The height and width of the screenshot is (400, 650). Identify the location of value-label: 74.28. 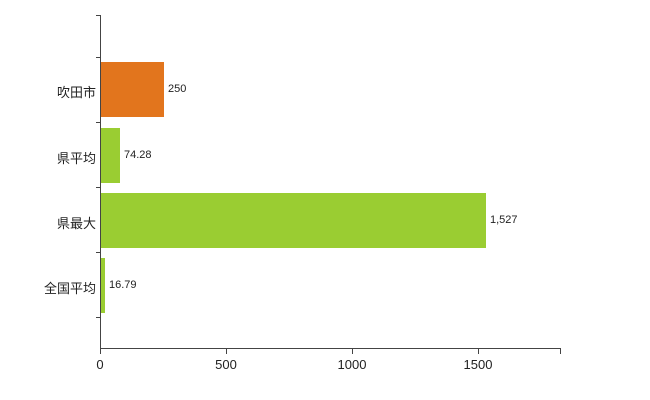
(138, 154).